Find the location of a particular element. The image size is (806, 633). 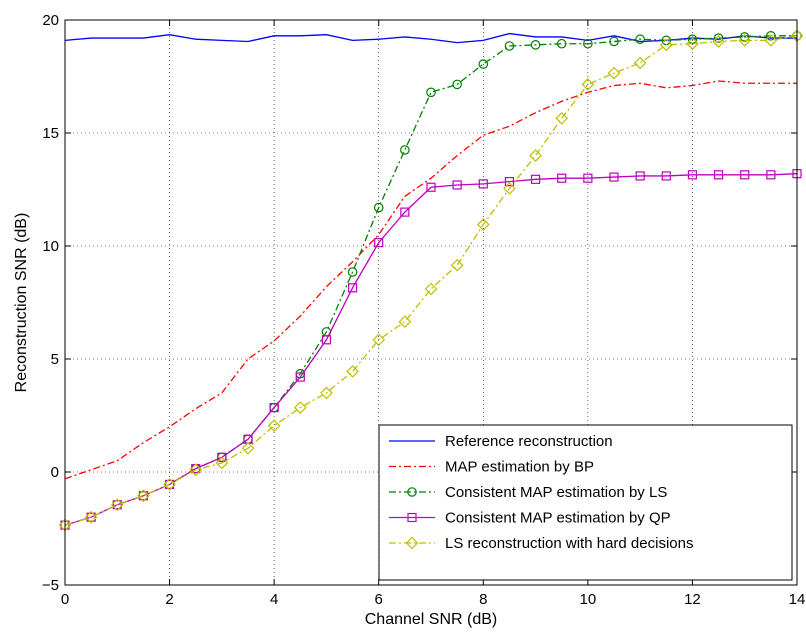

x-tick-label: 2 is located at coordinates (169, 599).